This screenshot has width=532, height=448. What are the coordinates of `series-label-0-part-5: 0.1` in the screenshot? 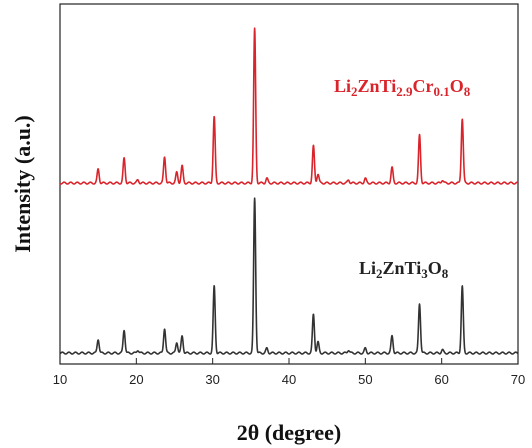 It's located at (441, 91).